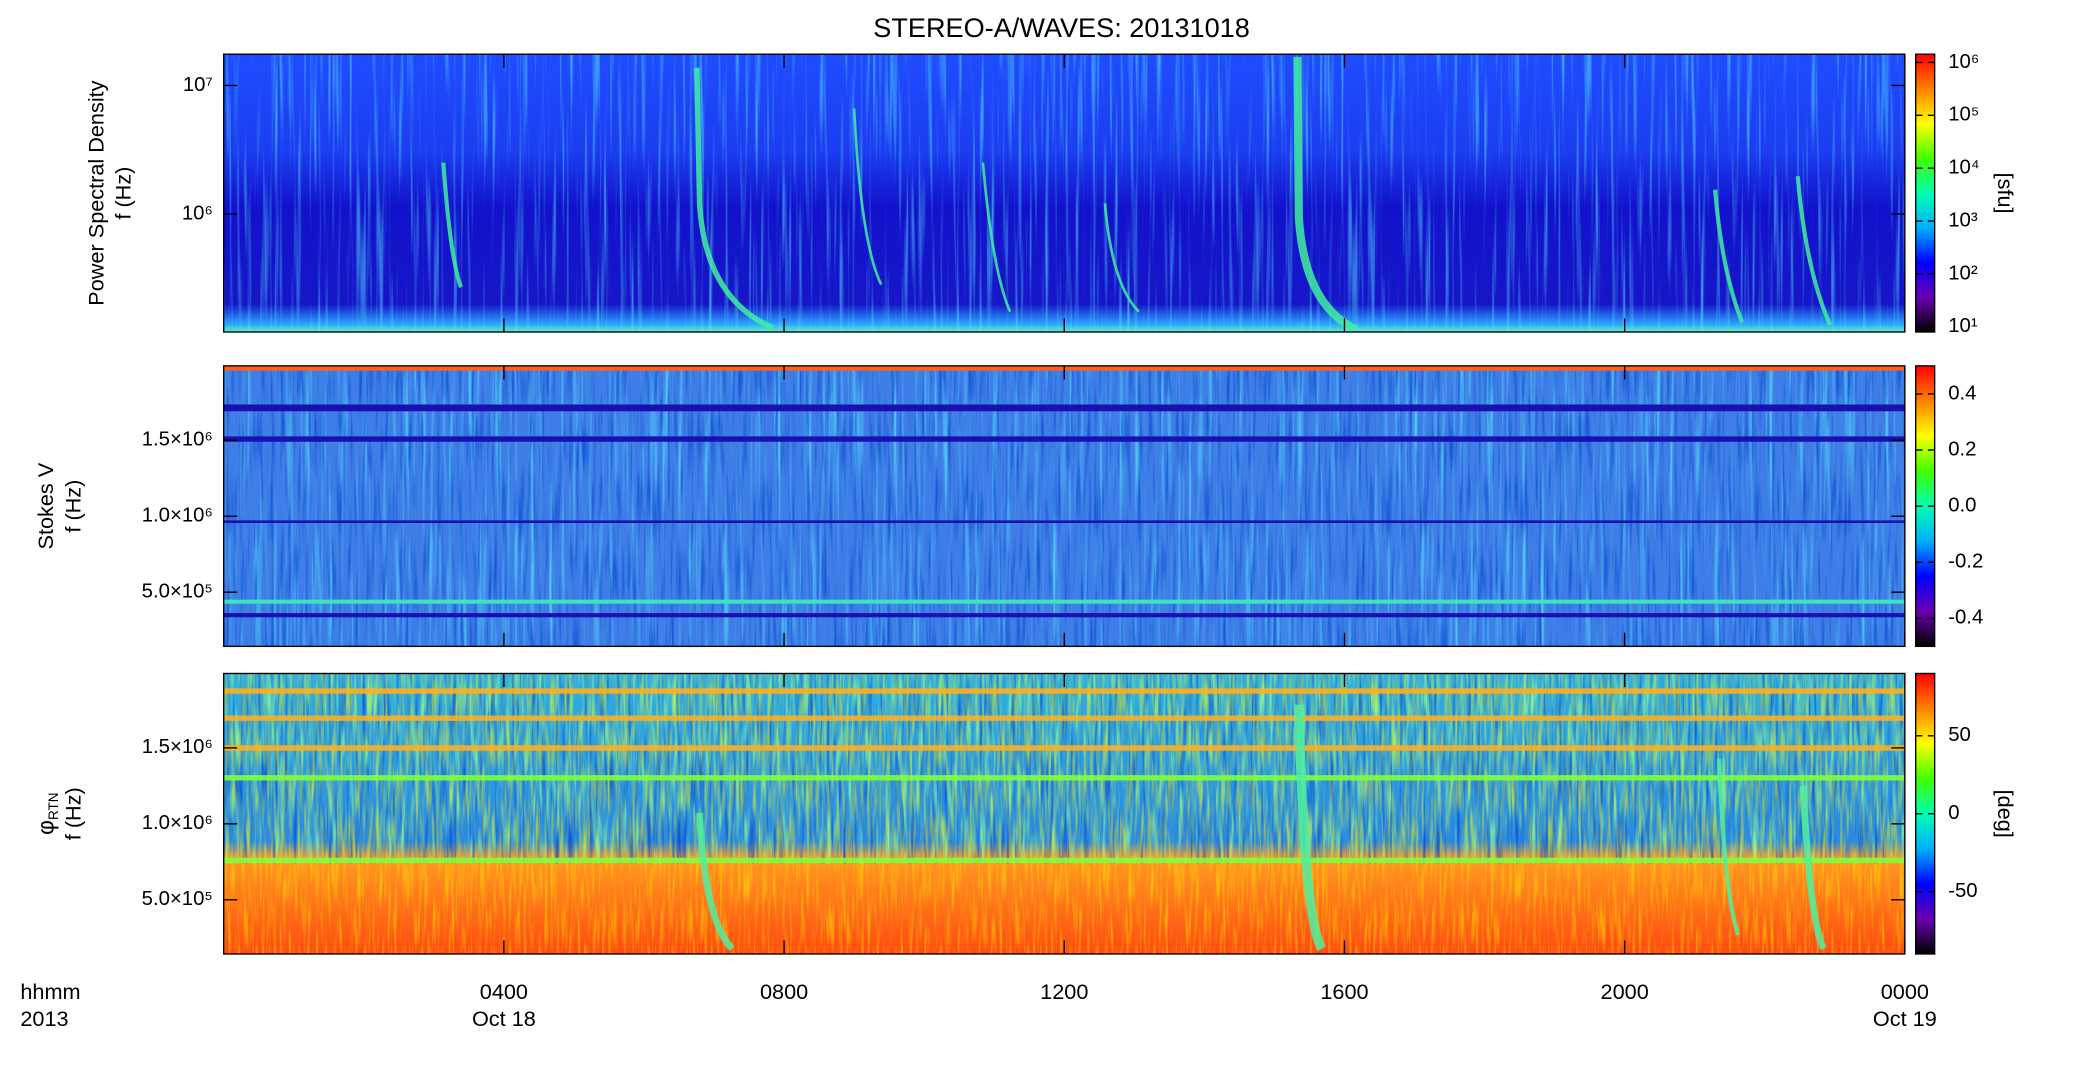 The height and width of the screenshot is (1080, 2096). Describe the element at coordinates (1344, 991) in the screenshot. I see `x-tick-label: 1600` at that location.